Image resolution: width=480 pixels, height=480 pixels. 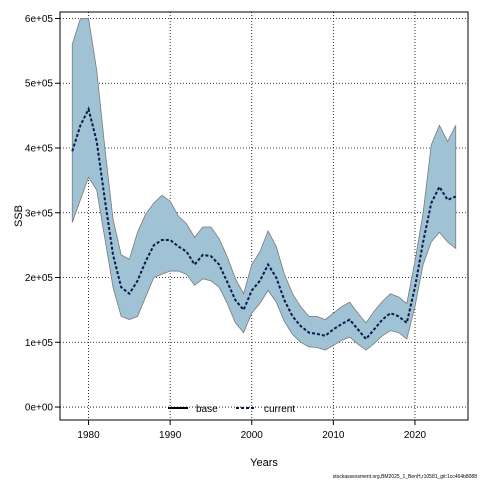 I want to click on x-tick-label-2010: 2010, so click(x=333, y=435).